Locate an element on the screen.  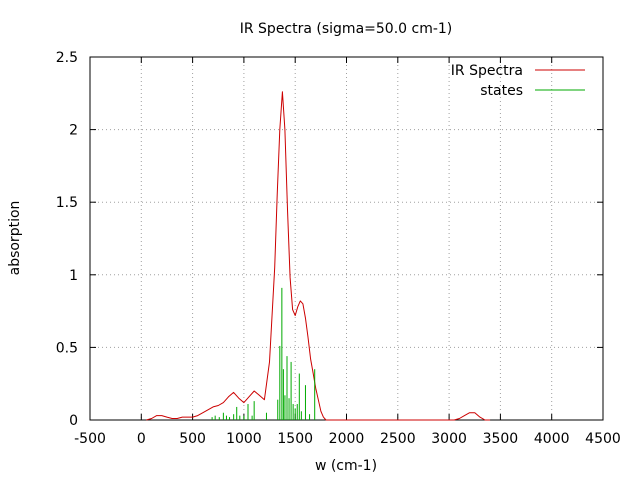
x-tick-label: -500 is located at coordinates (90, 439).